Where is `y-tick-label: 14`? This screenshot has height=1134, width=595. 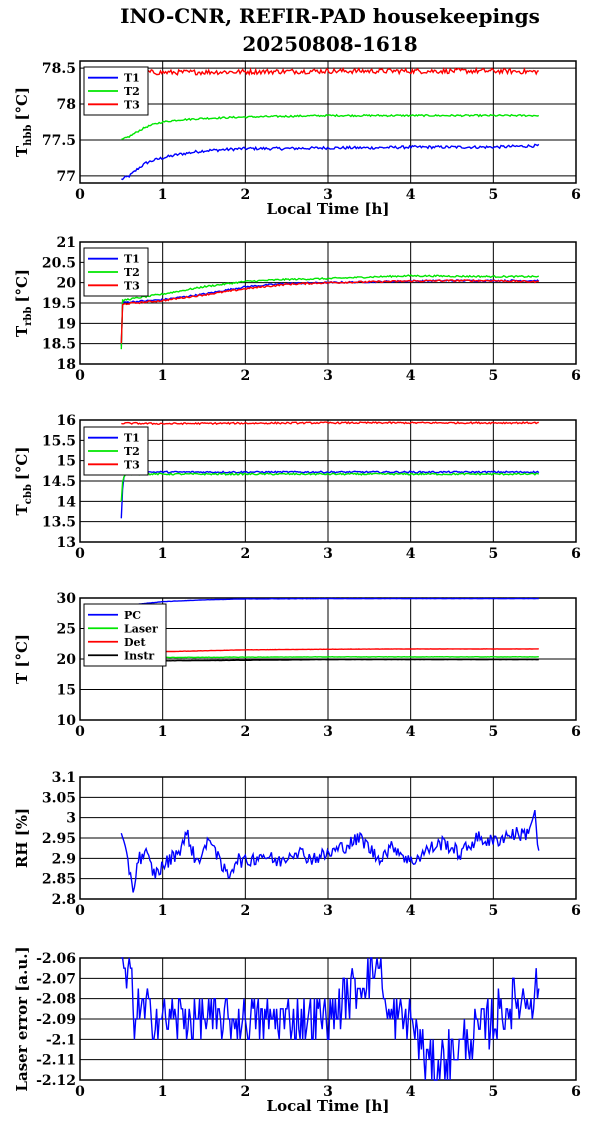
y-tick-label: 14 is located at coordinates (67, 502).